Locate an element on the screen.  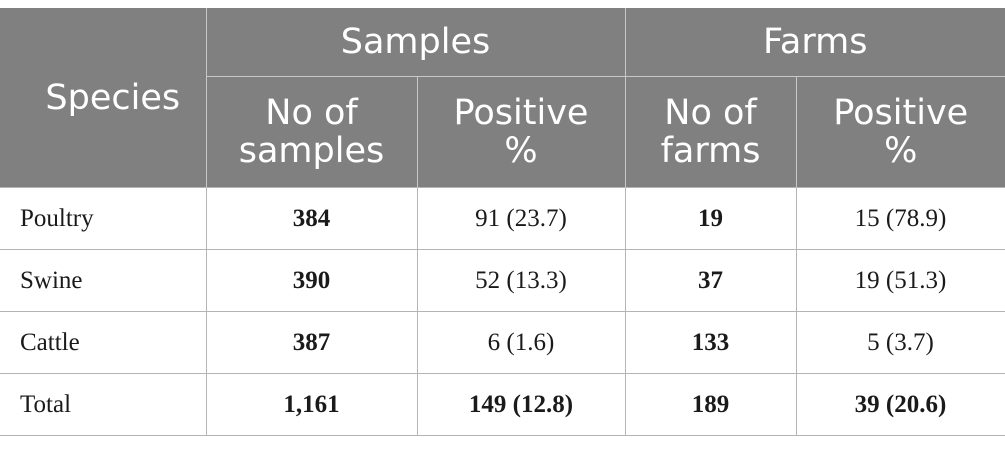
farms-group-header: Farms is located at coordinates (815, 42).